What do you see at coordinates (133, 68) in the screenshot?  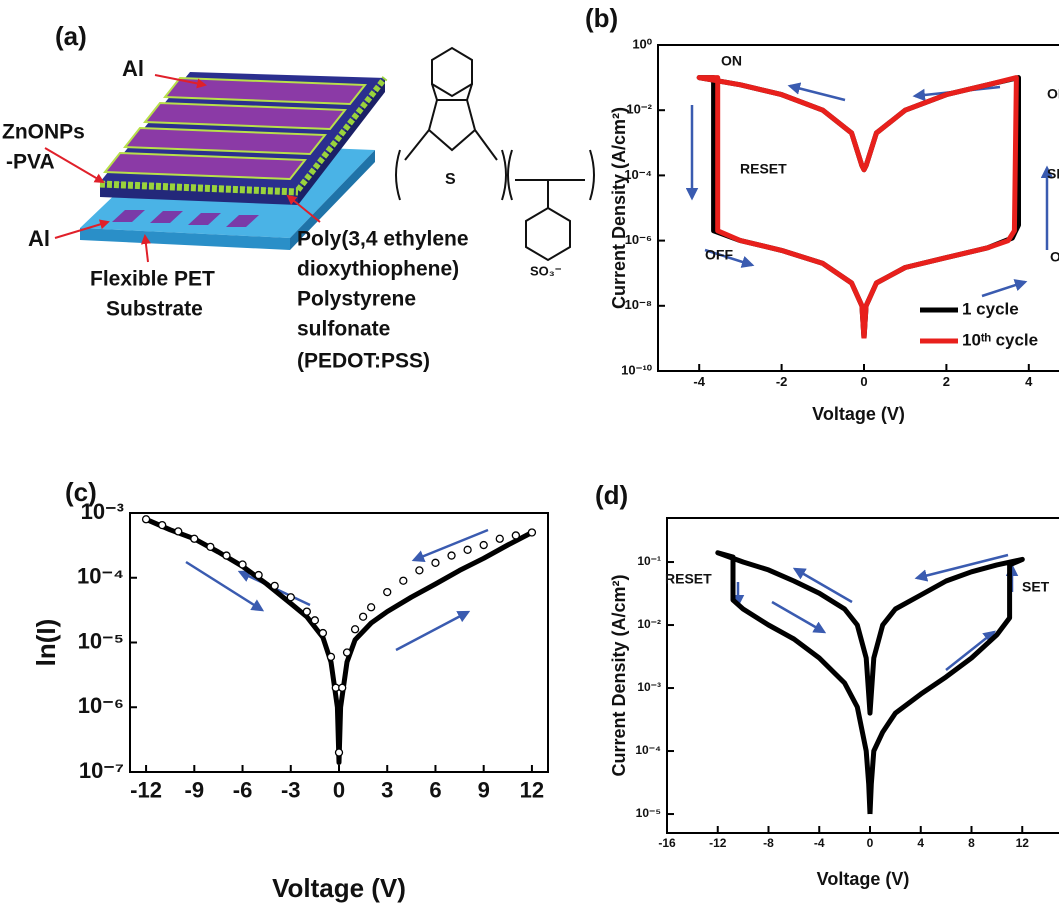 I see `diagram-label: Al` at bounding box center [133, 68].